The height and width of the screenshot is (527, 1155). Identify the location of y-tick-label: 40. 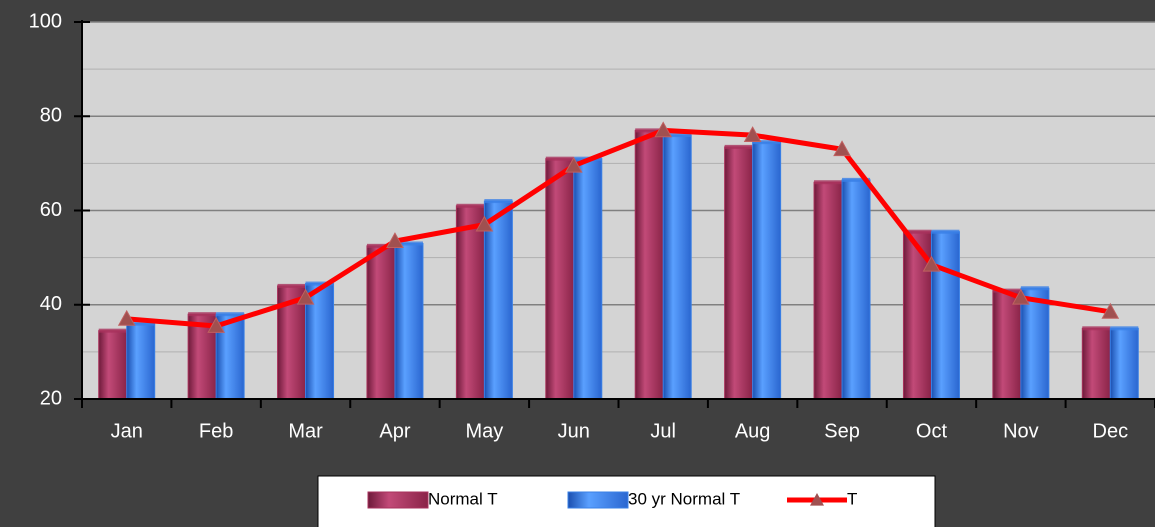
(51, 304).